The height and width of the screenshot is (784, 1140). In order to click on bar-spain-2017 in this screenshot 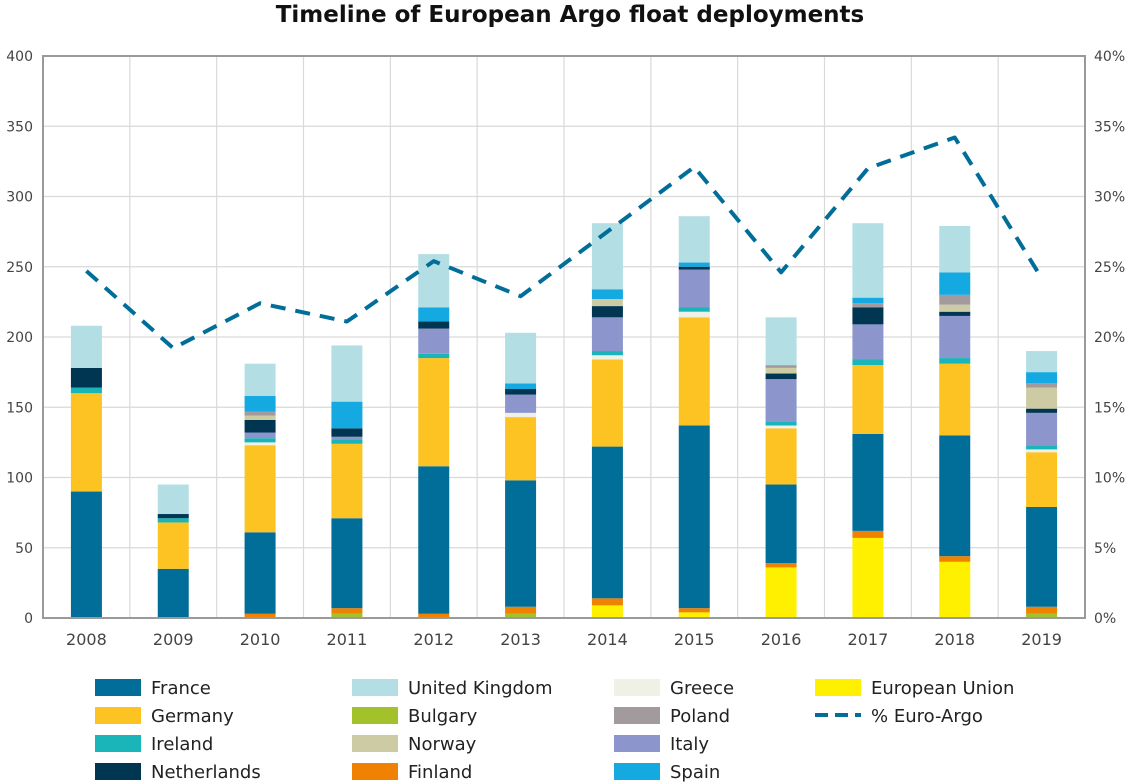, I will do `click(868, 300)`.